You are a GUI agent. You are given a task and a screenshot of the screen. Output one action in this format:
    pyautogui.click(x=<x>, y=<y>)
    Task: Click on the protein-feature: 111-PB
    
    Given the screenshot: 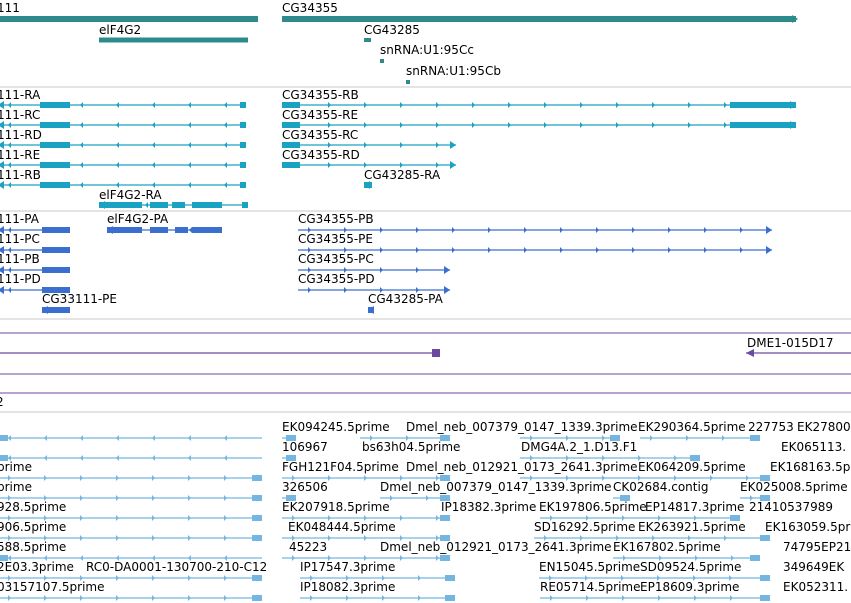 What is the action you would take?
    pyautogui.click(x=35, y=263)
    